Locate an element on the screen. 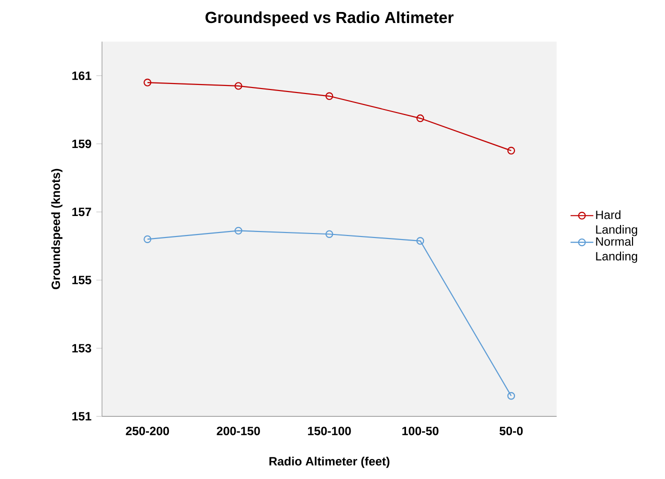 The height and width of the screenshot is (479, 665). y-tick-label: 151 is located at coordinates (82, 416).